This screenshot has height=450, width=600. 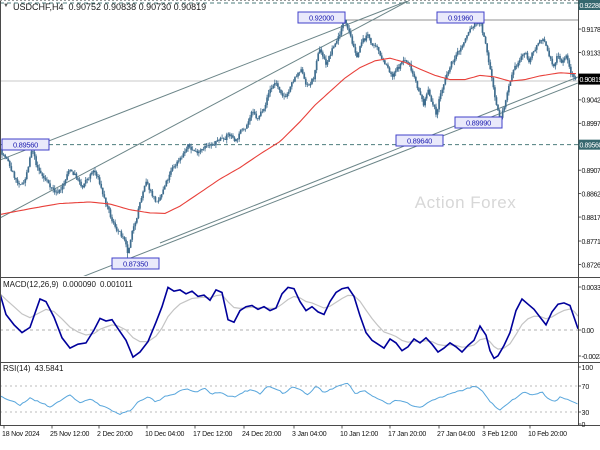 I want to click on time-axis-label: 3 Feb 12:00, so click(x=500, y=434).